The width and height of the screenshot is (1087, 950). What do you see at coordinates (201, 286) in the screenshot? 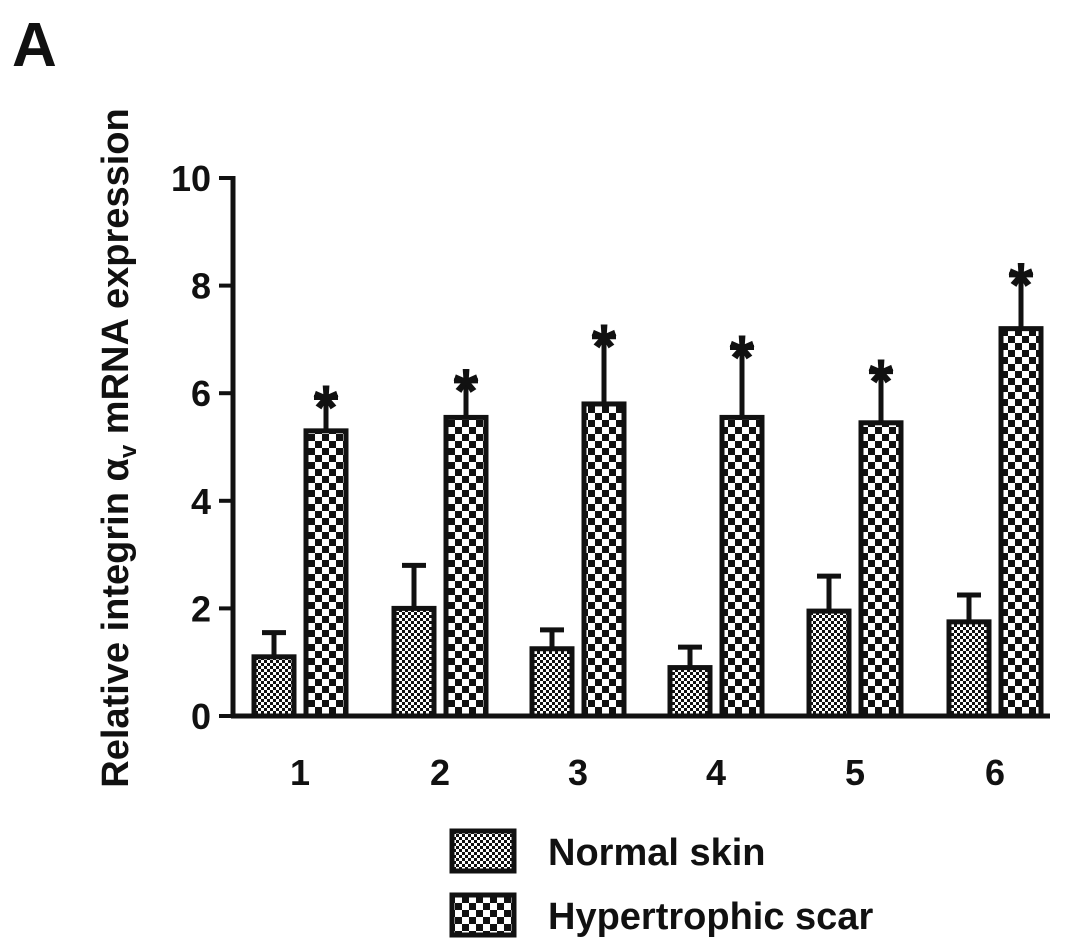
I see `y-tick-label: 8` at bounding box center [201, 286].